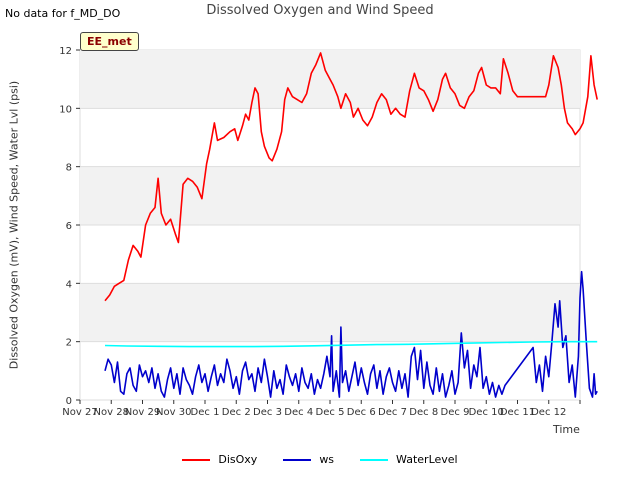 The image size is (640, 480). I want to click on x-tick-label: Dec 1, so click(205, 412).